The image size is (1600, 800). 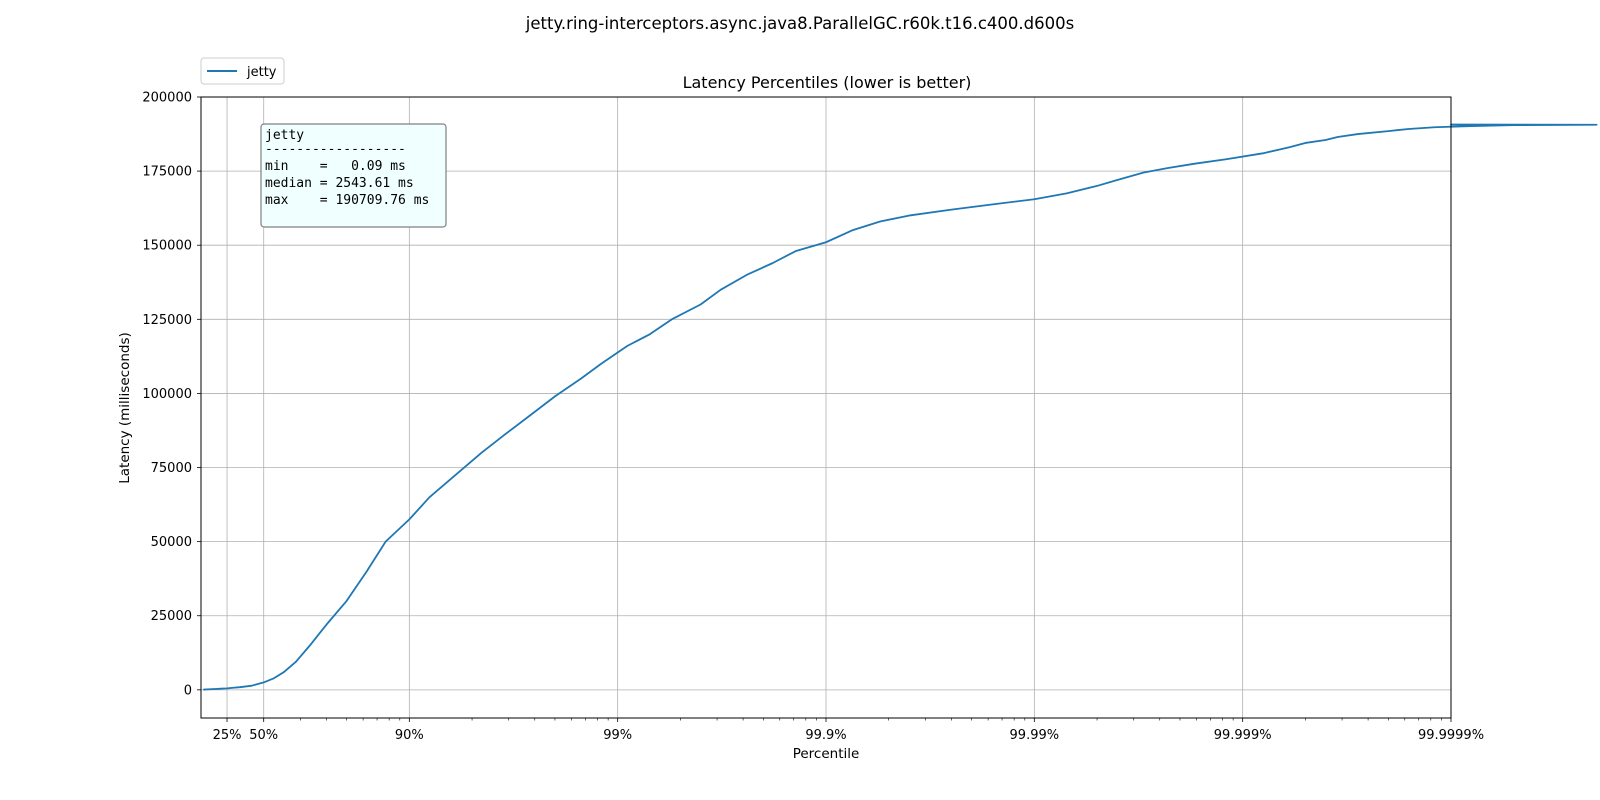 I want to click on y-tick-label: 75000, so click(x=171, y=468).